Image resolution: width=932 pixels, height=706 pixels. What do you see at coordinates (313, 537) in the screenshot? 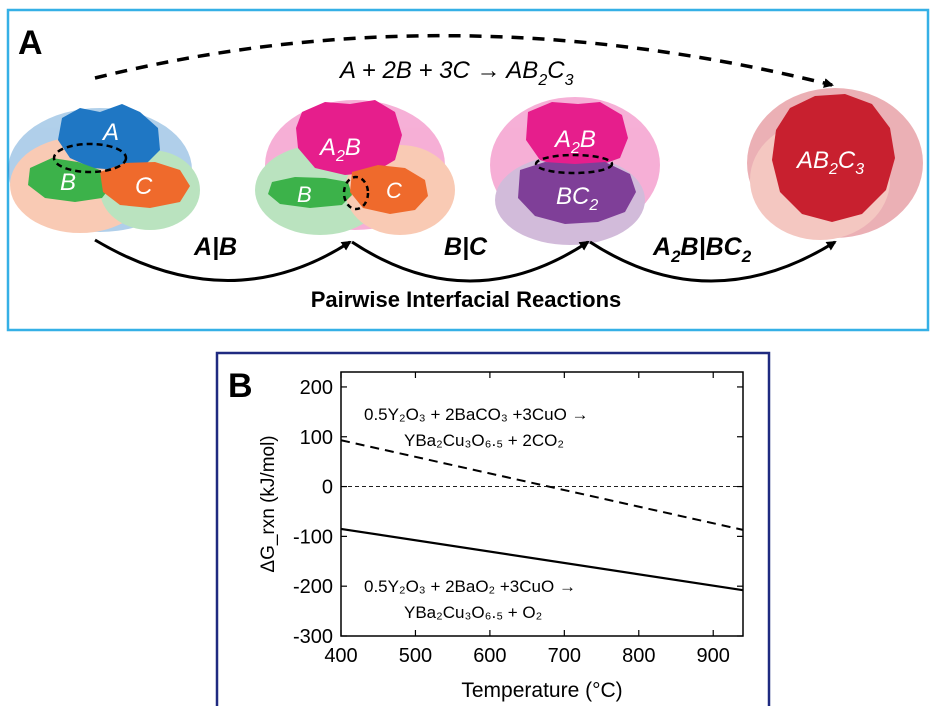
I see `y-tick-label: -100` at bounding box center [313, 537].